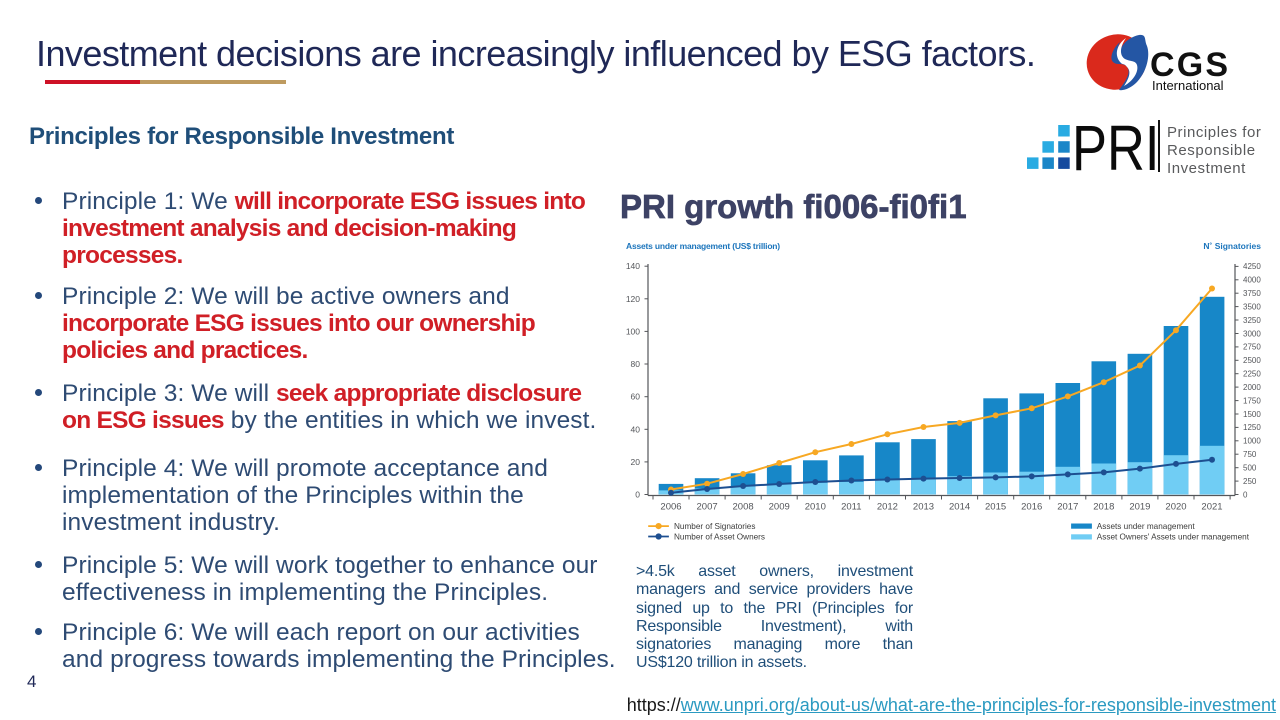 This screenshot has width=1280, height=720. Describe the element at coordinates (1188, 85) in the screenshot. I see `svg-text: International` at that location.